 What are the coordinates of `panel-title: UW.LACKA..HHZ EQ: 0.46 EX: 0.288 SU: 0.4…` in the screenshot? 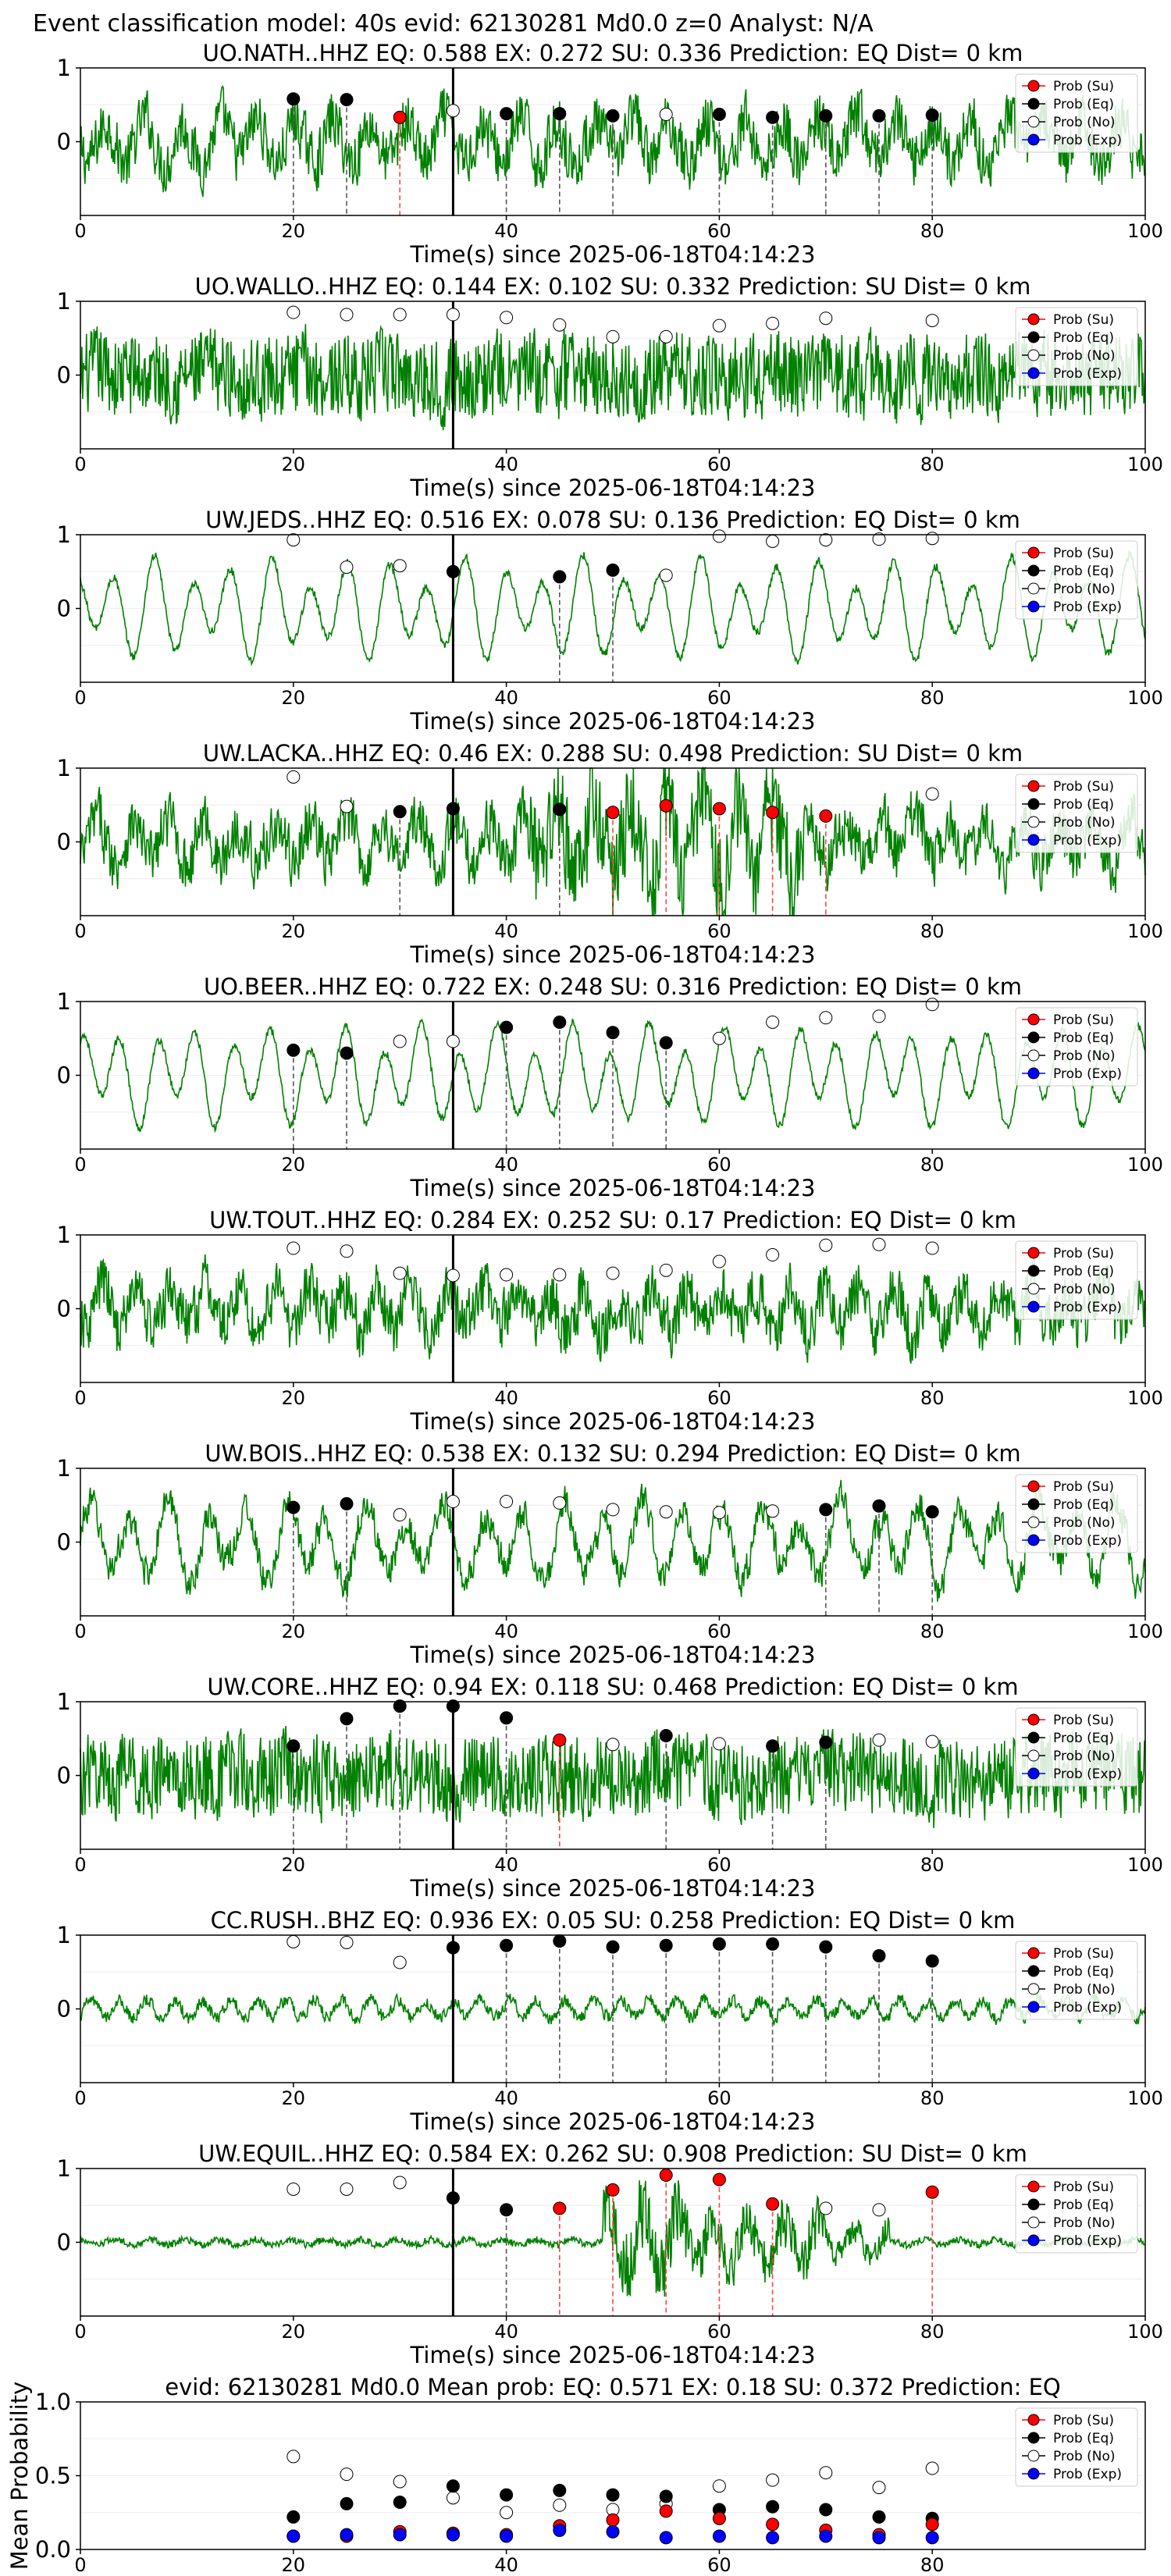 It's located at (613, 753).